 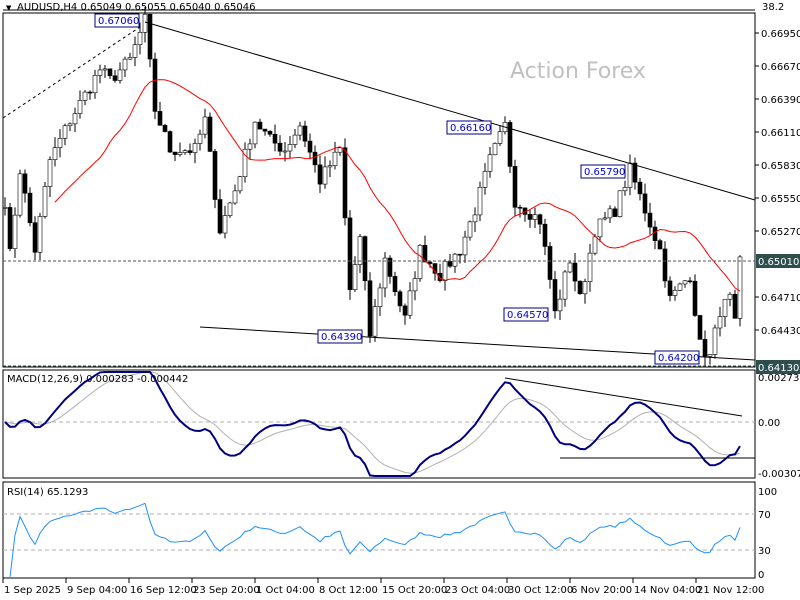 What do you see at coordinates (470, 128) in the screenshot?
I see `price-annotation: 0.66160` at bounding box center [470, 128].